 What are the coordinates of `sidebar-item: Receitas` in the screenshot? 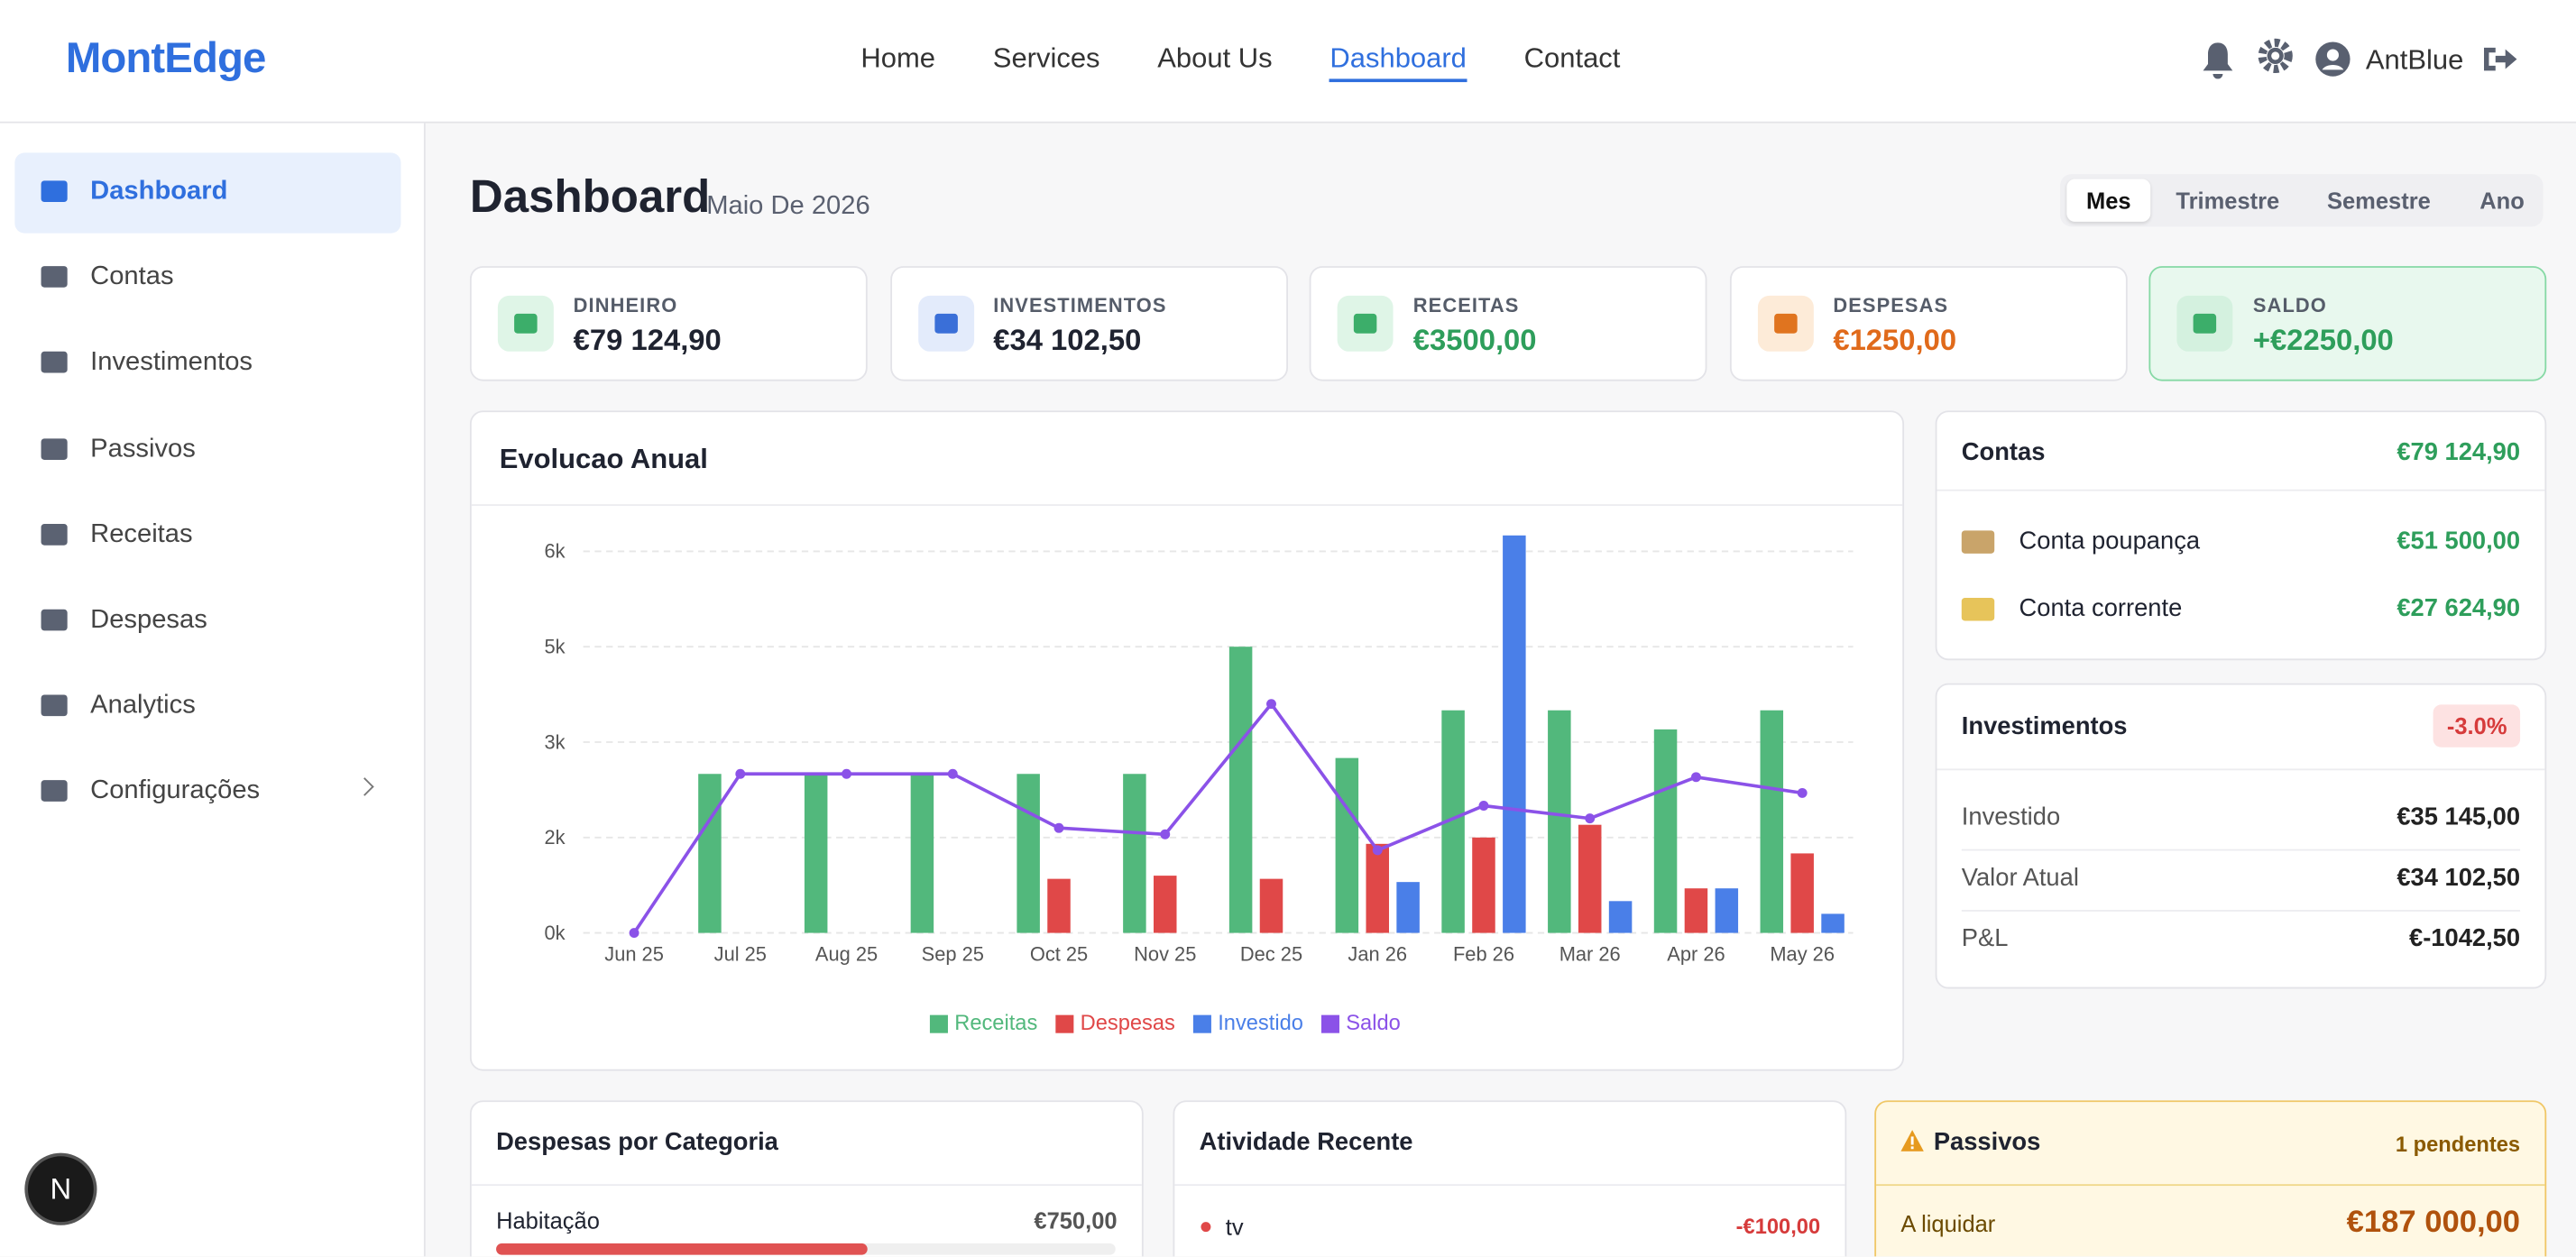 It's located at (207, 536).